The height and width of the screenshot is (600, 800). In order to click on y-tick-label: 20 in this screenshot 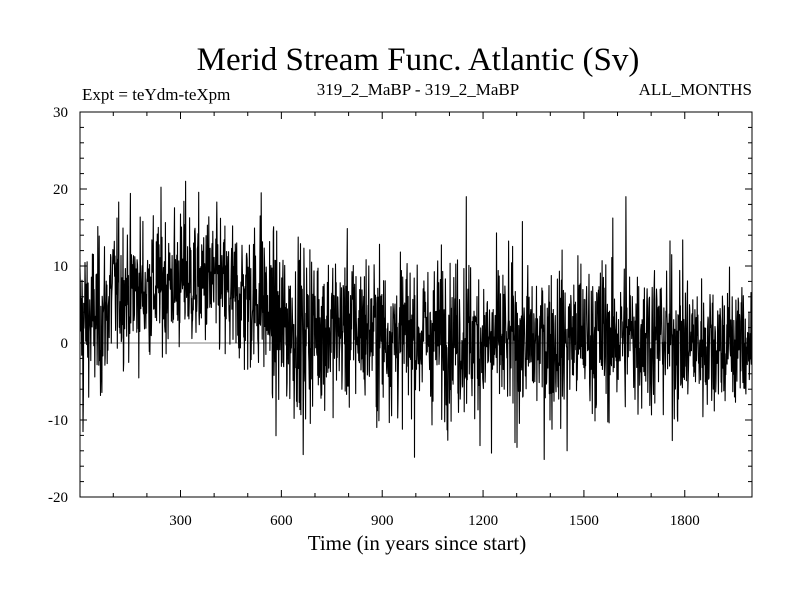, I will do `click(60, 190)`.